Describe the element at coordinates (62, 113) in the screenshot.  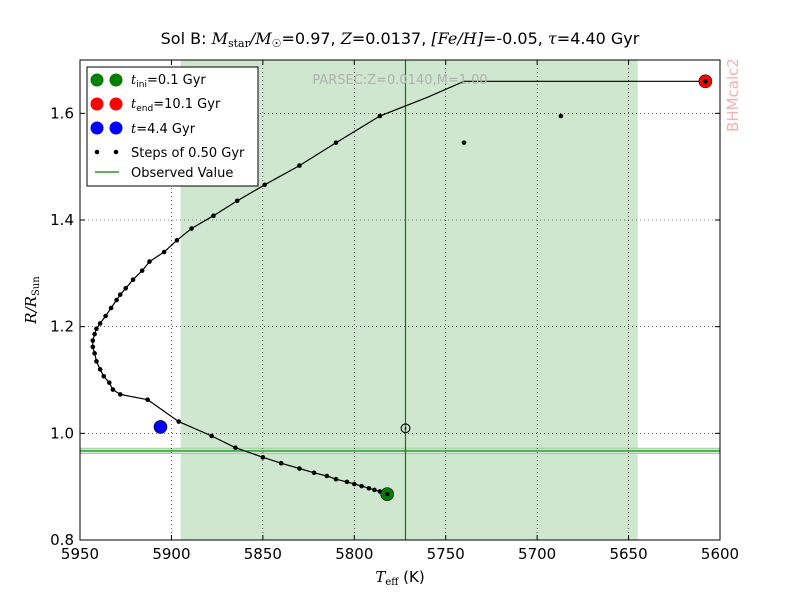
I see `y-tick-label: 1.6` at that location.